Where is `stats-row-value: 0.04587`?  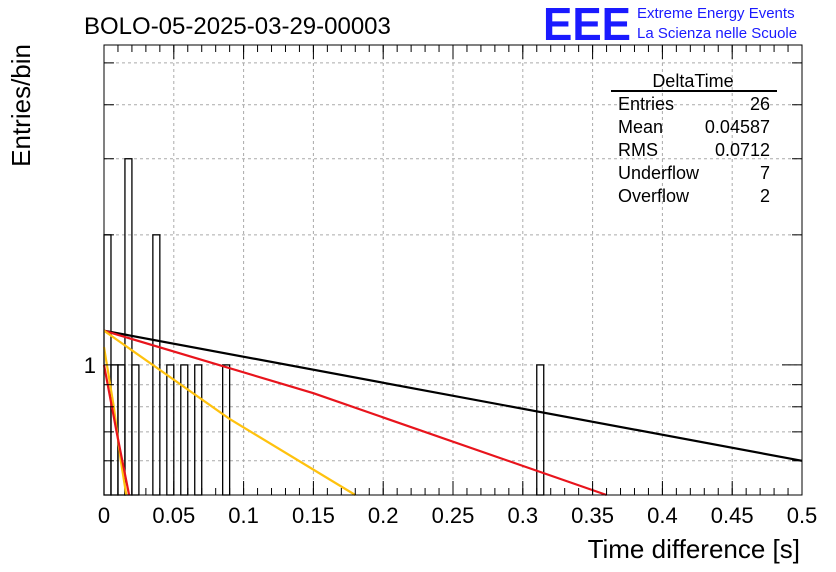
stats-row-value: 0.04587 is located at coordinates (737, 127).